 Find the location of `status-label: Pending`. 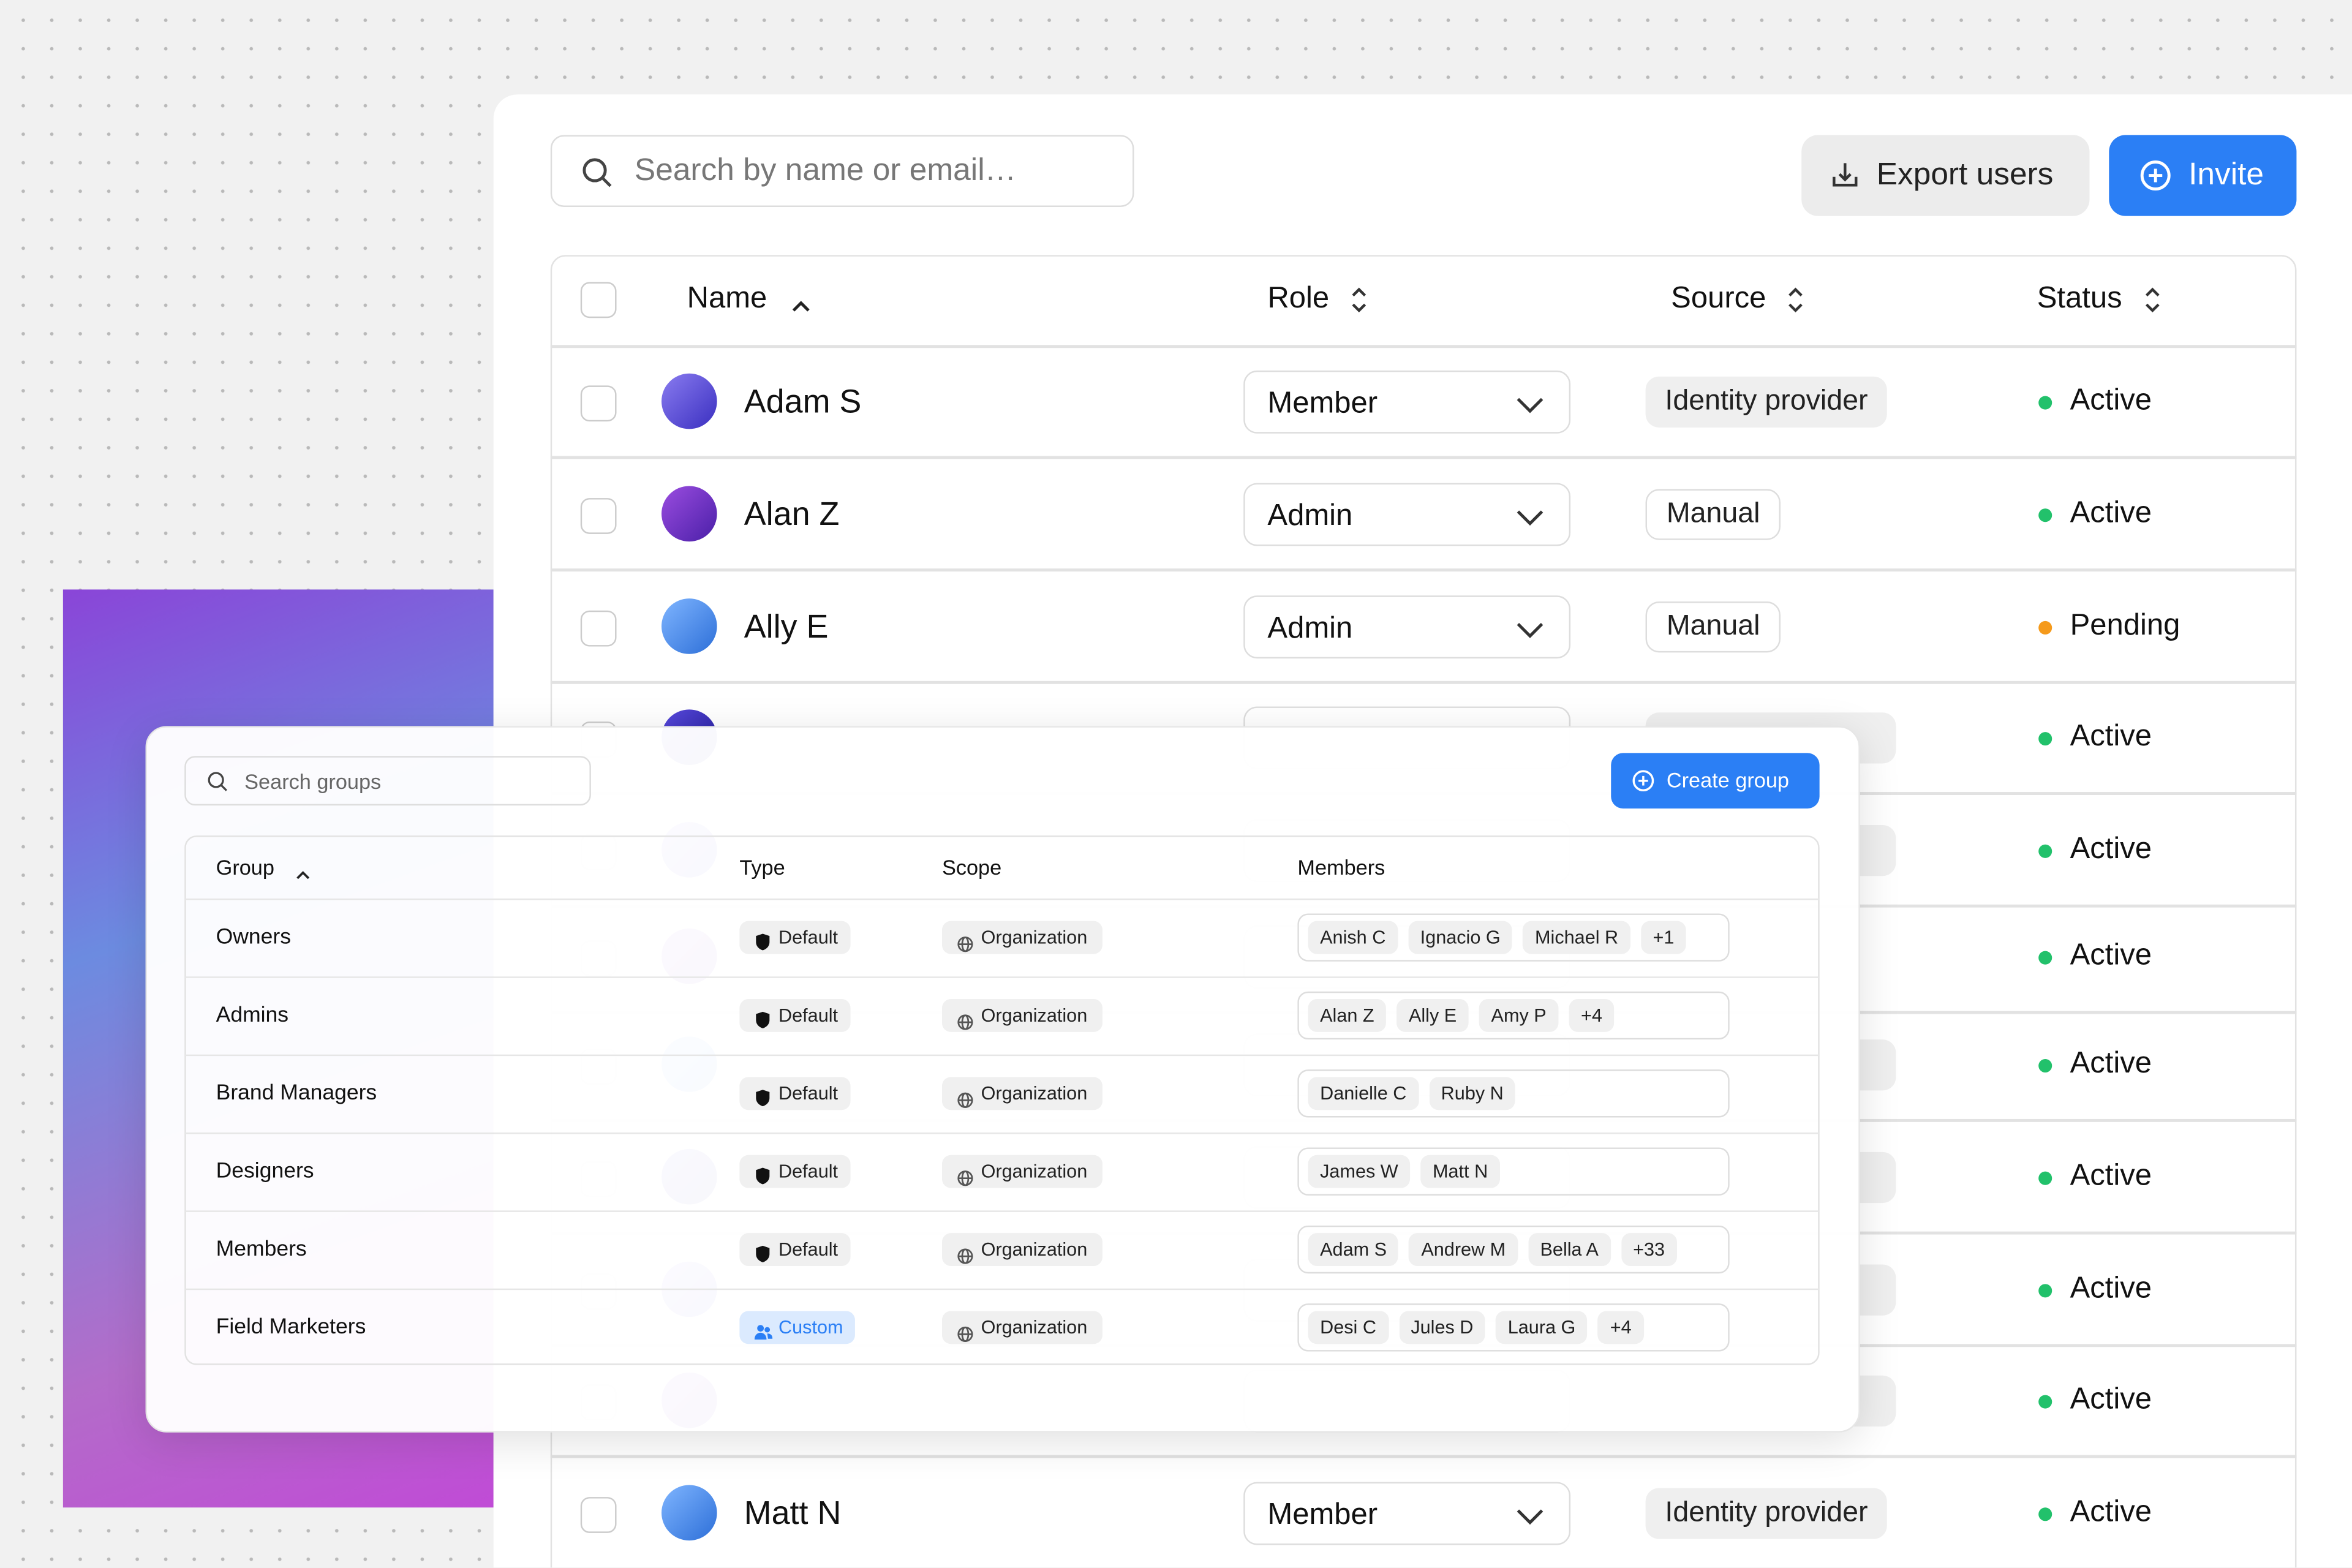

status-label: Pending is located at coordinates (2125, 626).